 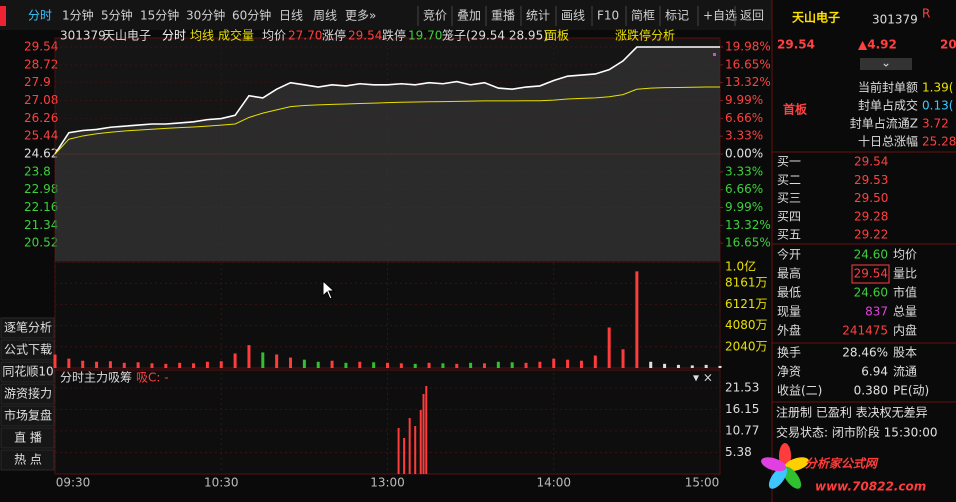 What do you see at coordinates (744, 171) in the screenshot?
I see `y2-tick-label: 3.33%` at bounding box center [744, 171].